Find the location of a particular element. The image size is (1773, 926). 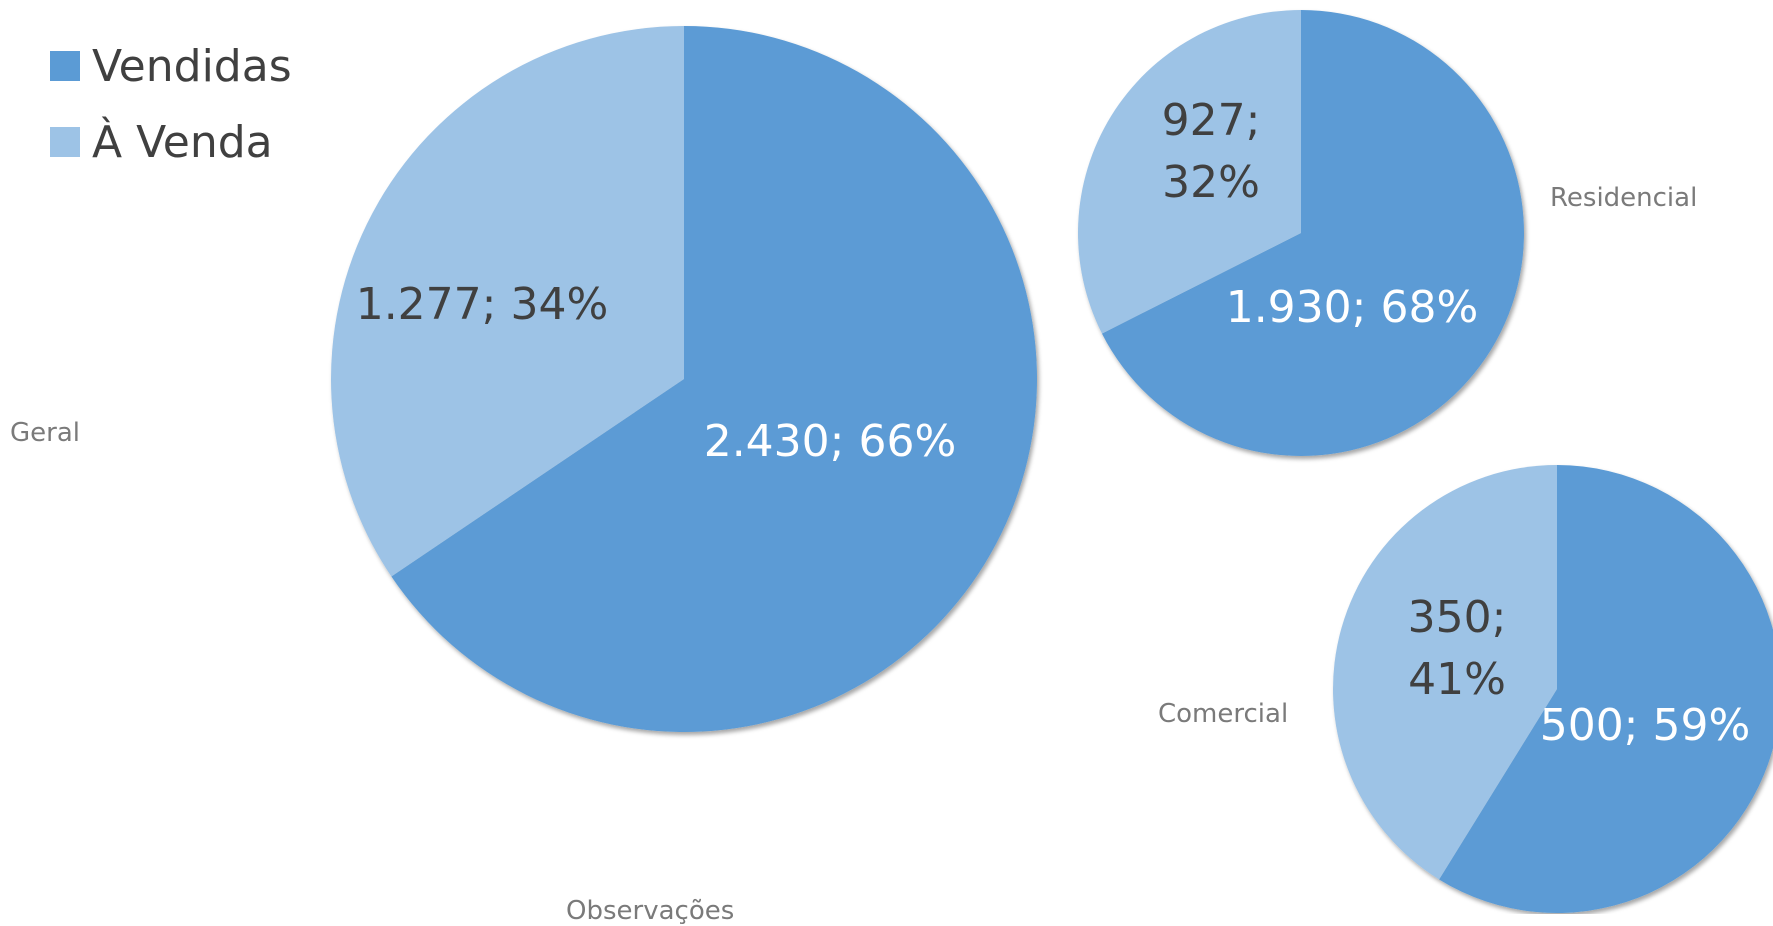

pie-slice-residencial-vendidas is located at coordinates (1313, 233).